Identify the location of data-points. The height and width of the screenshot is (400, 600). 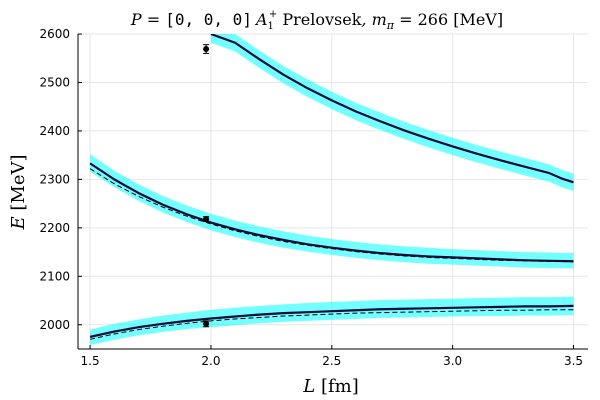
(206, 186).